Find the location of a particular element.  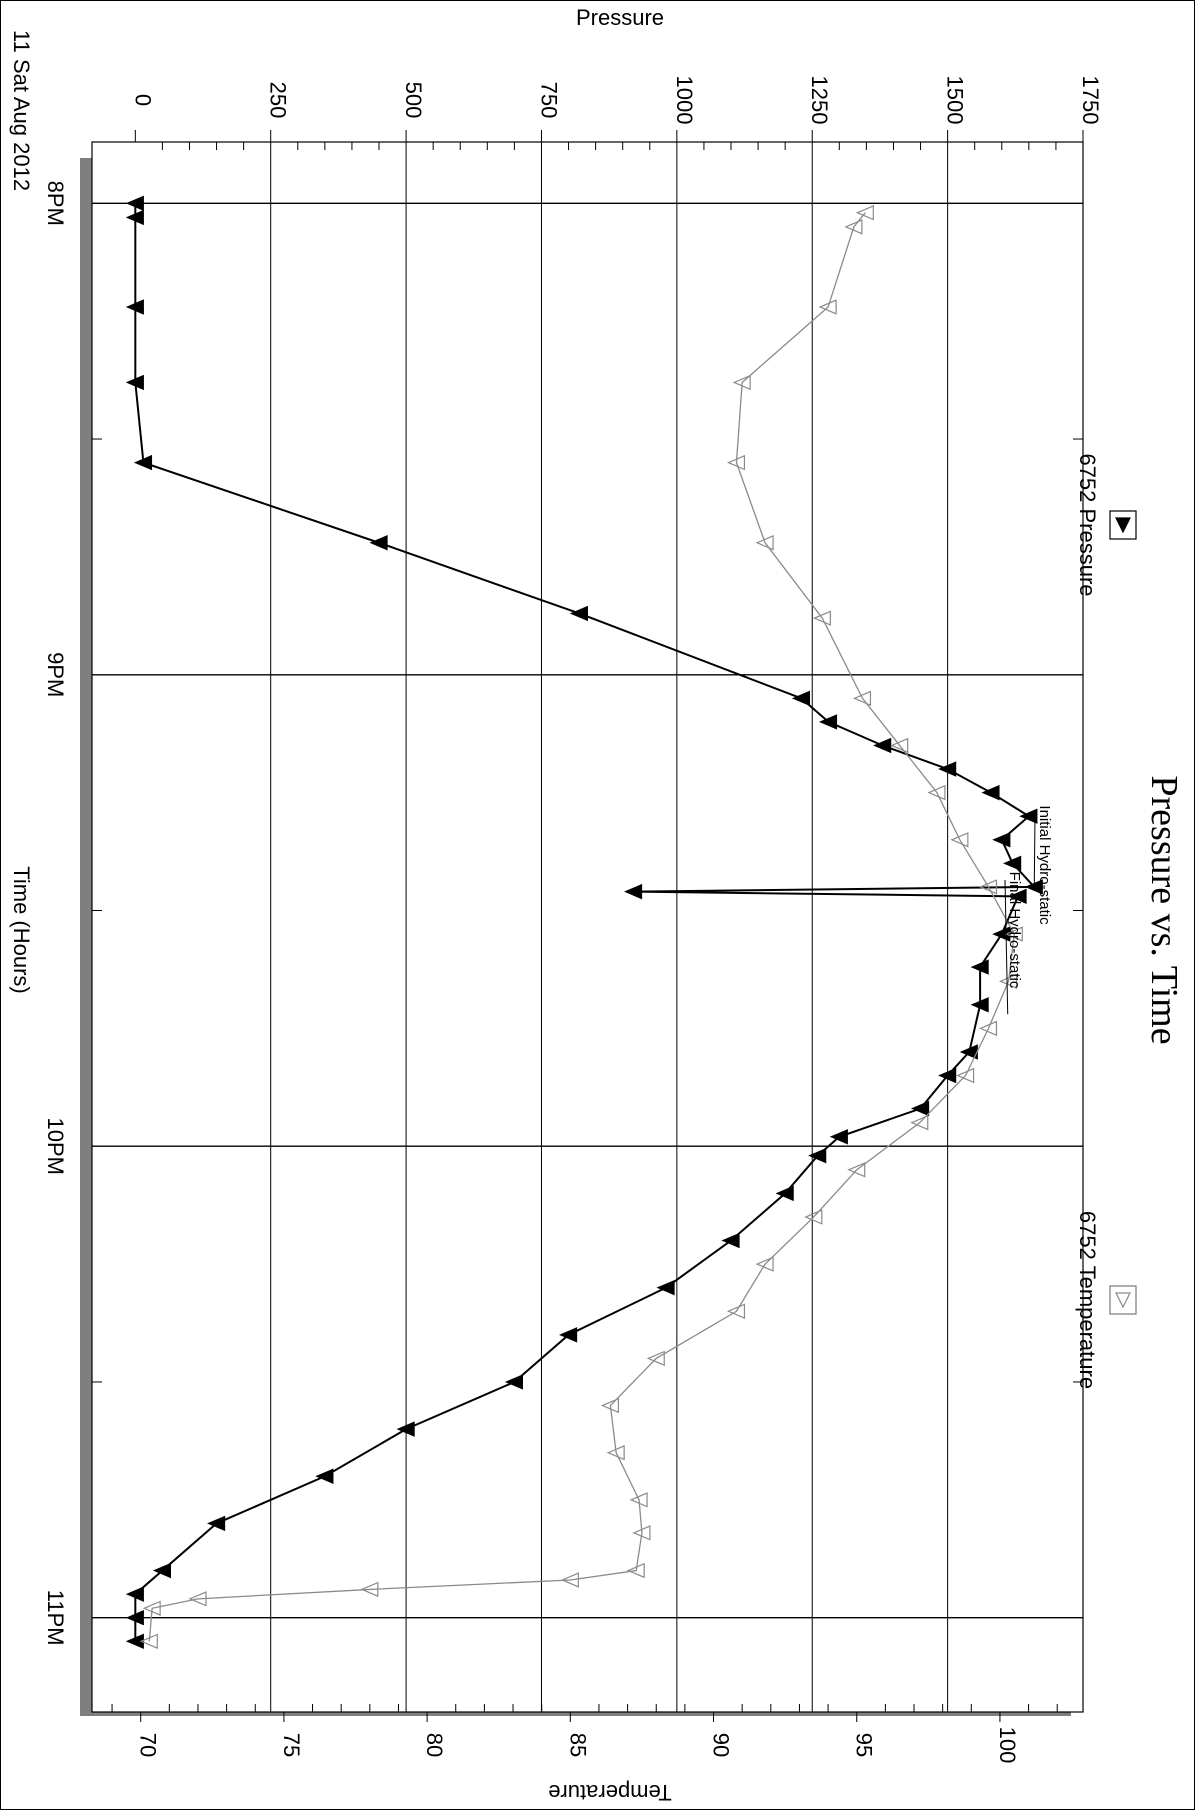

pressure-axis-title: Pressure is located at coordinates (620, 17).